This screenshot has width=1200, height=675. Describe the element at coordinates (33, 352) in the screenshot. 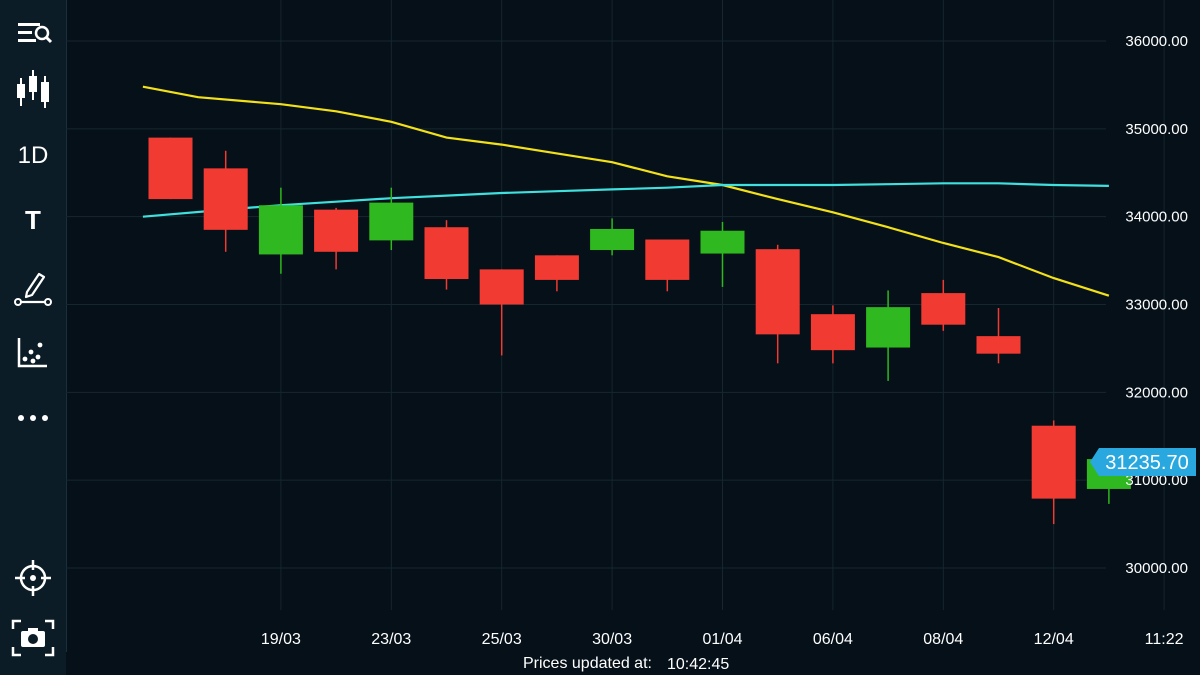

I see `indicators-icon` at that location.